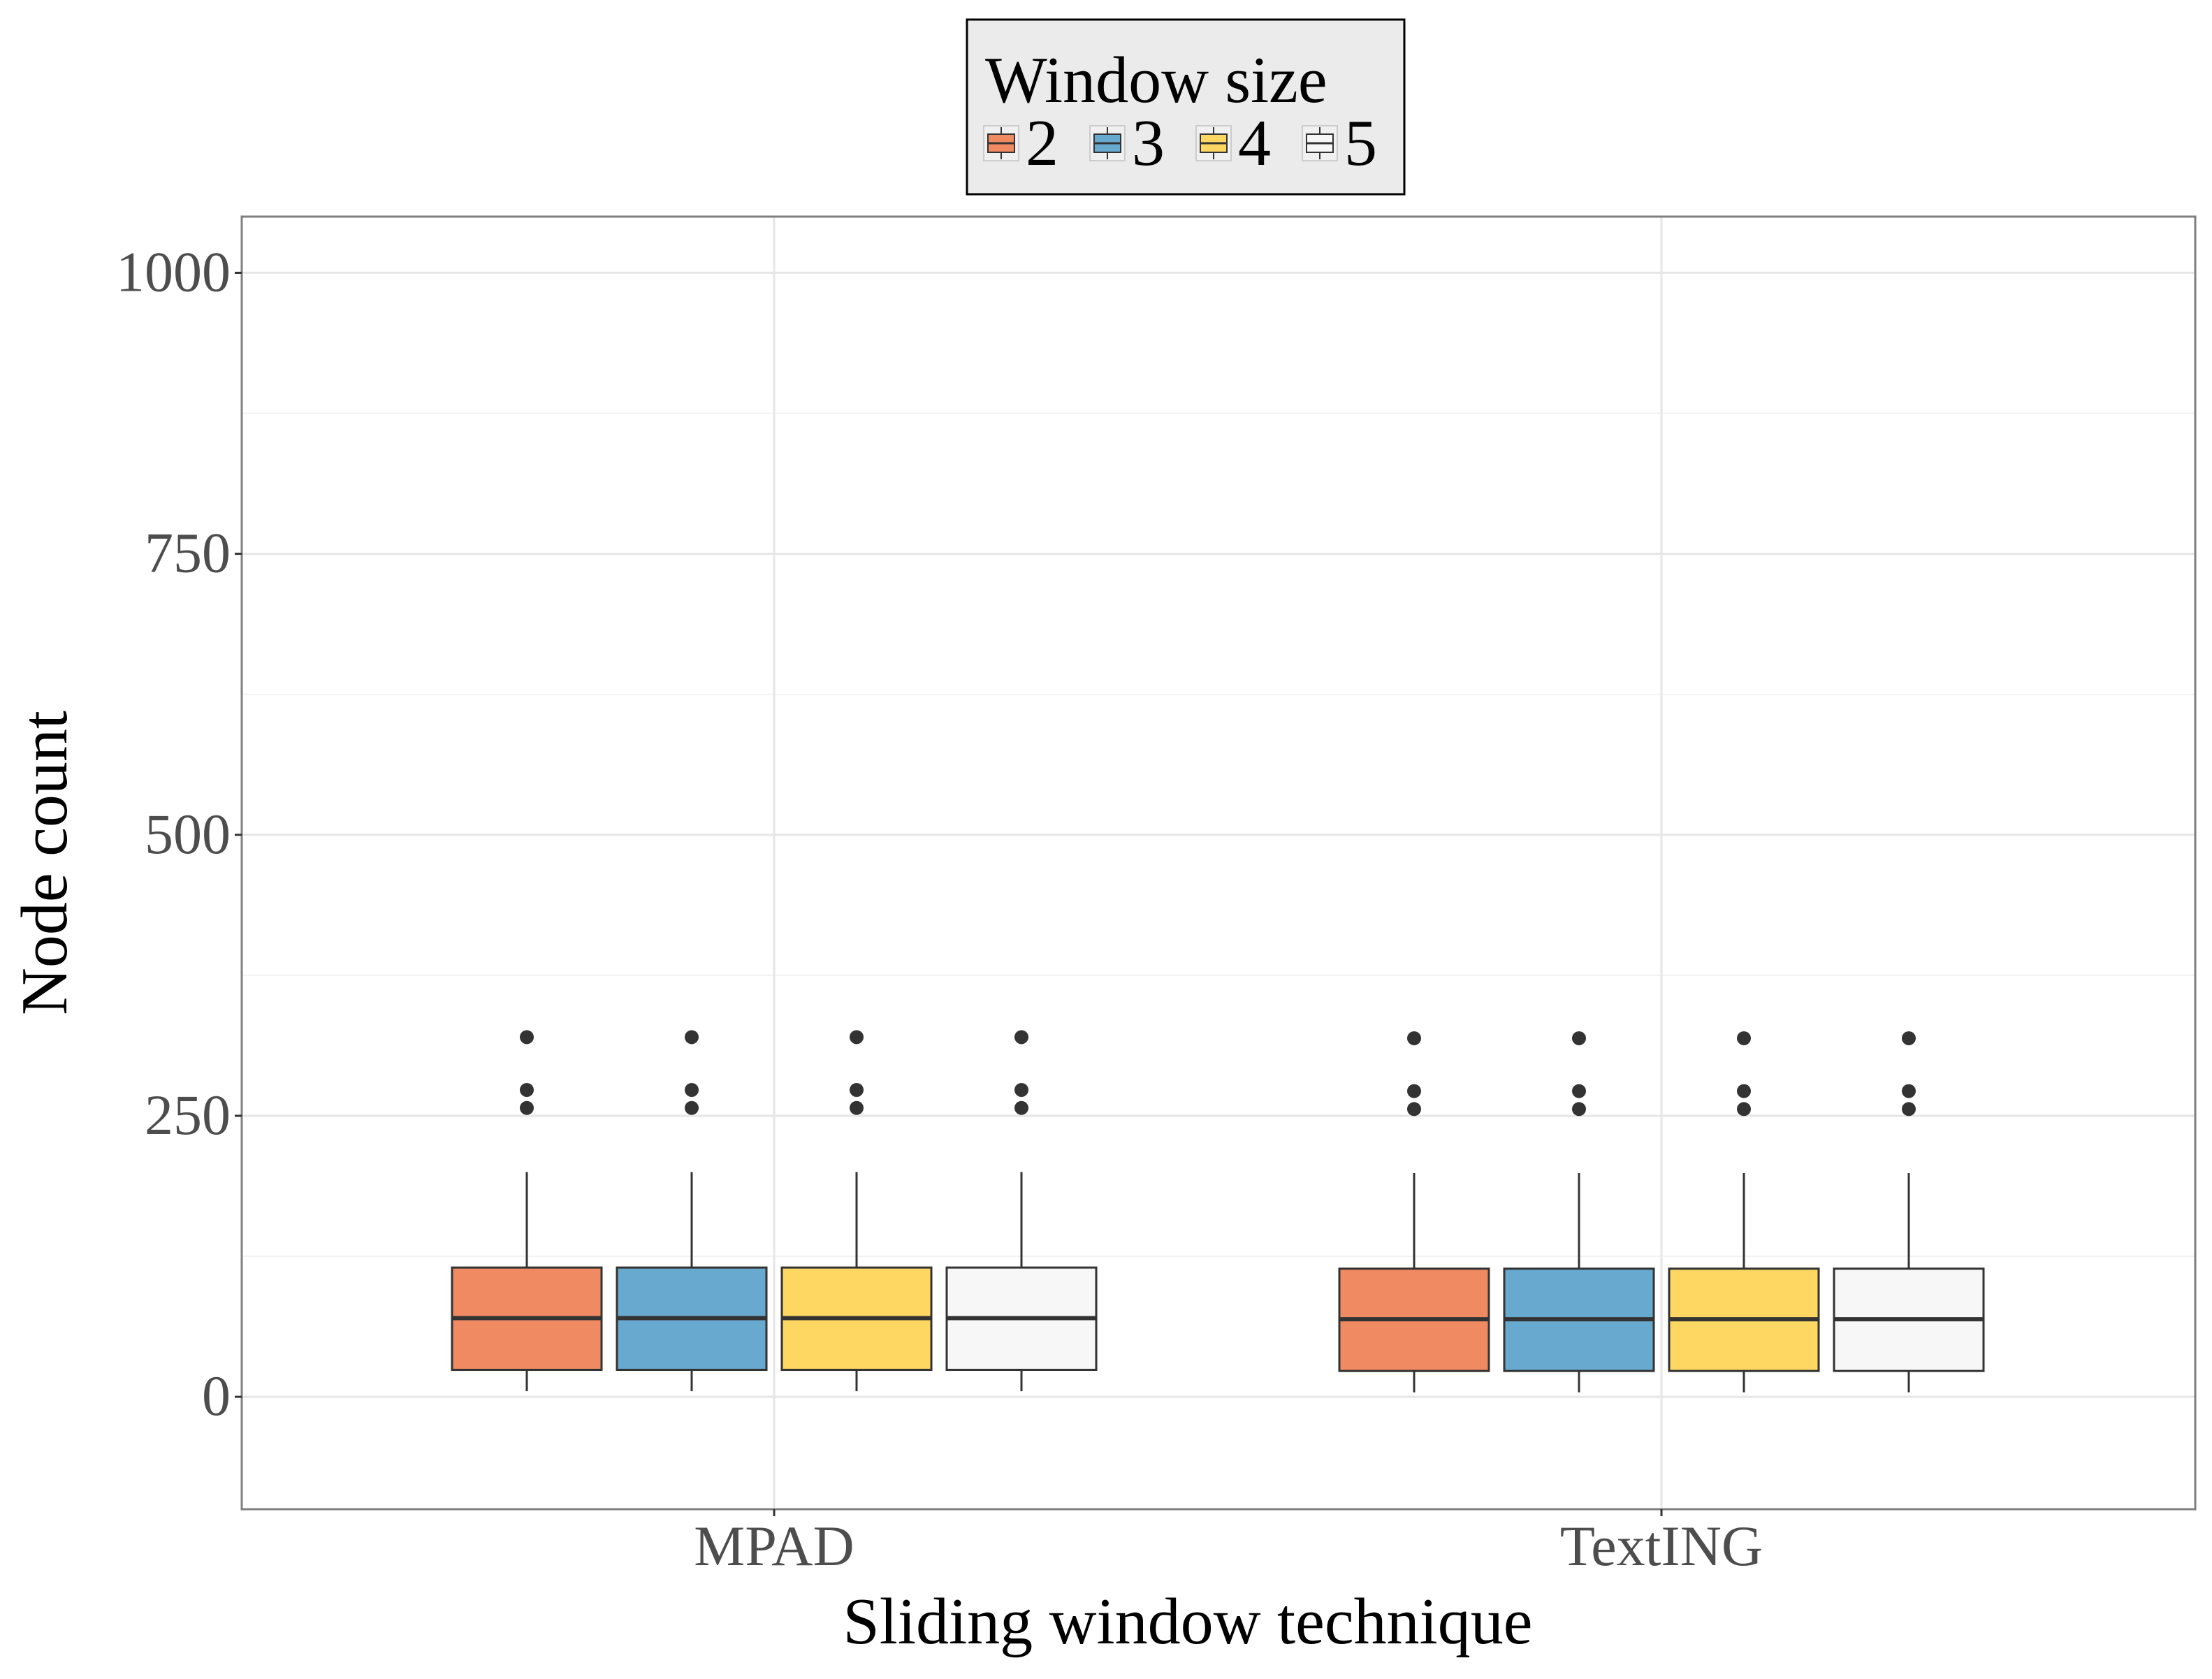 The height and width of the screenshot is (1679, 2212). Describe the element at coordinates (1661, 1546) in the screenshot. I see `x-tick-label: TextING` at that location.